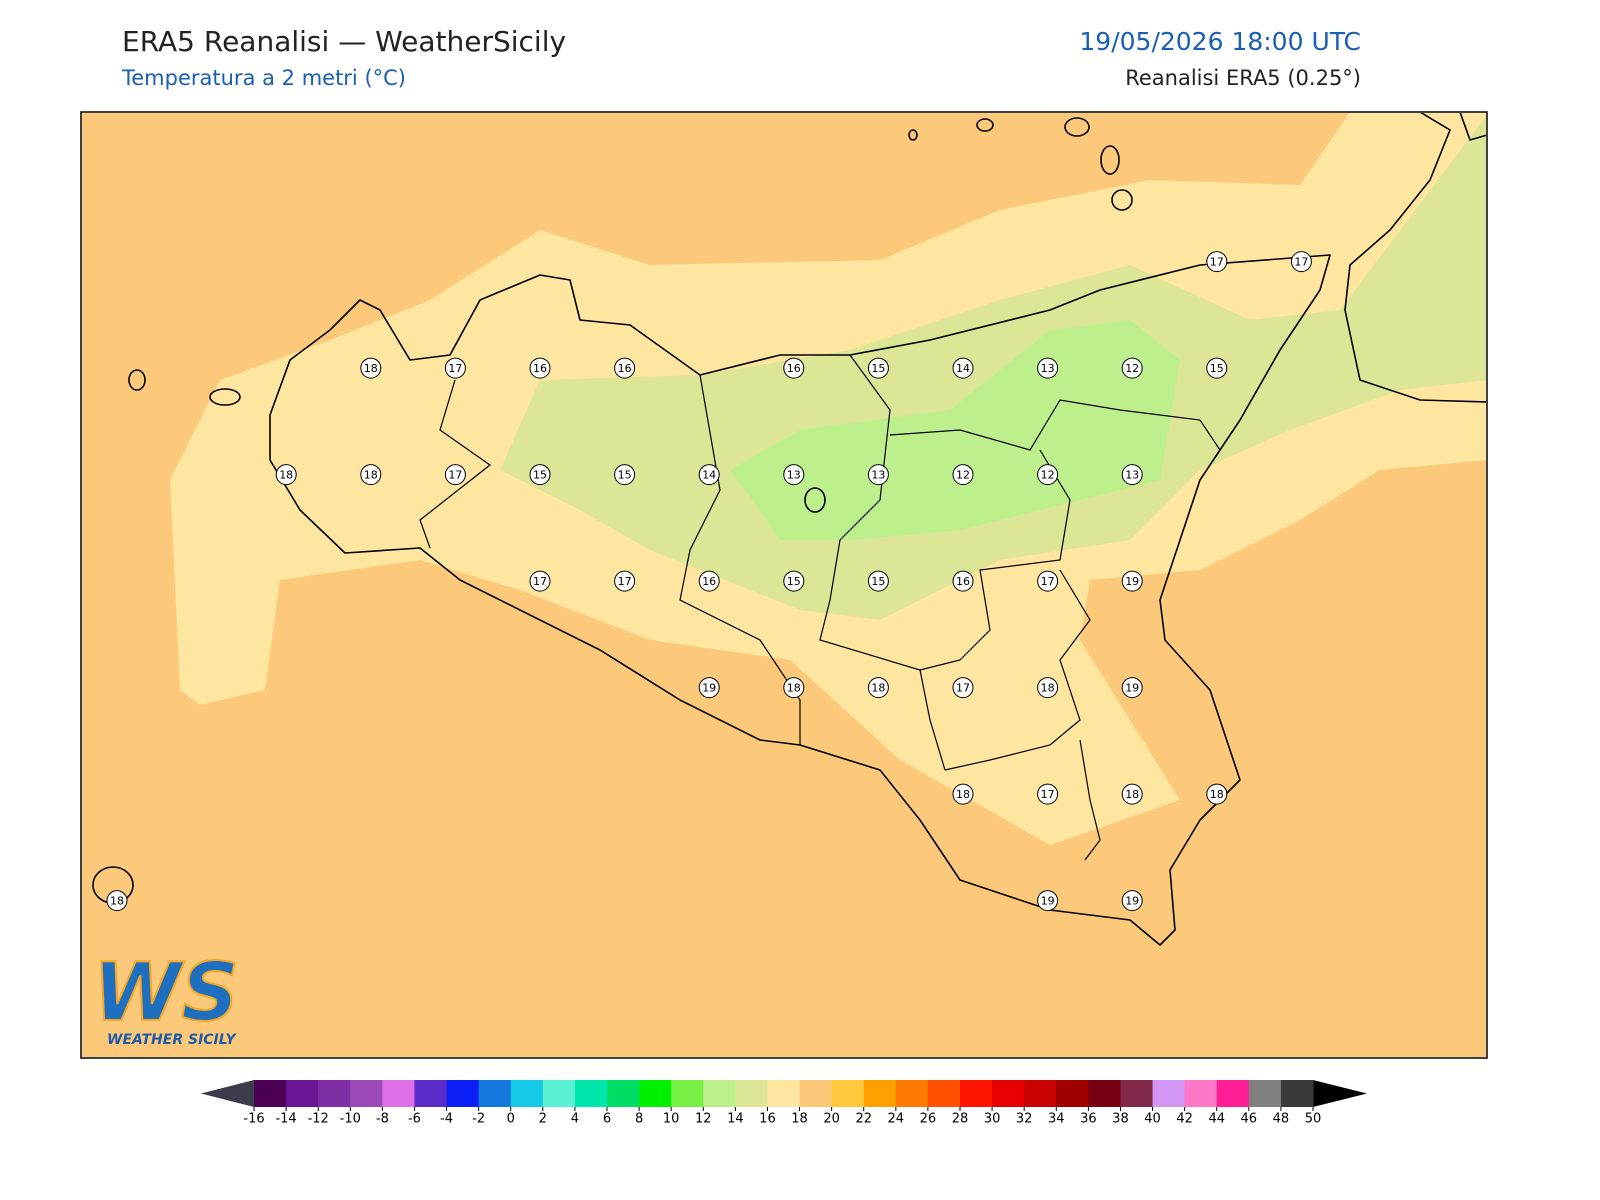  I want to click on colorbar-tick-label: -14, so click(285, 1119).